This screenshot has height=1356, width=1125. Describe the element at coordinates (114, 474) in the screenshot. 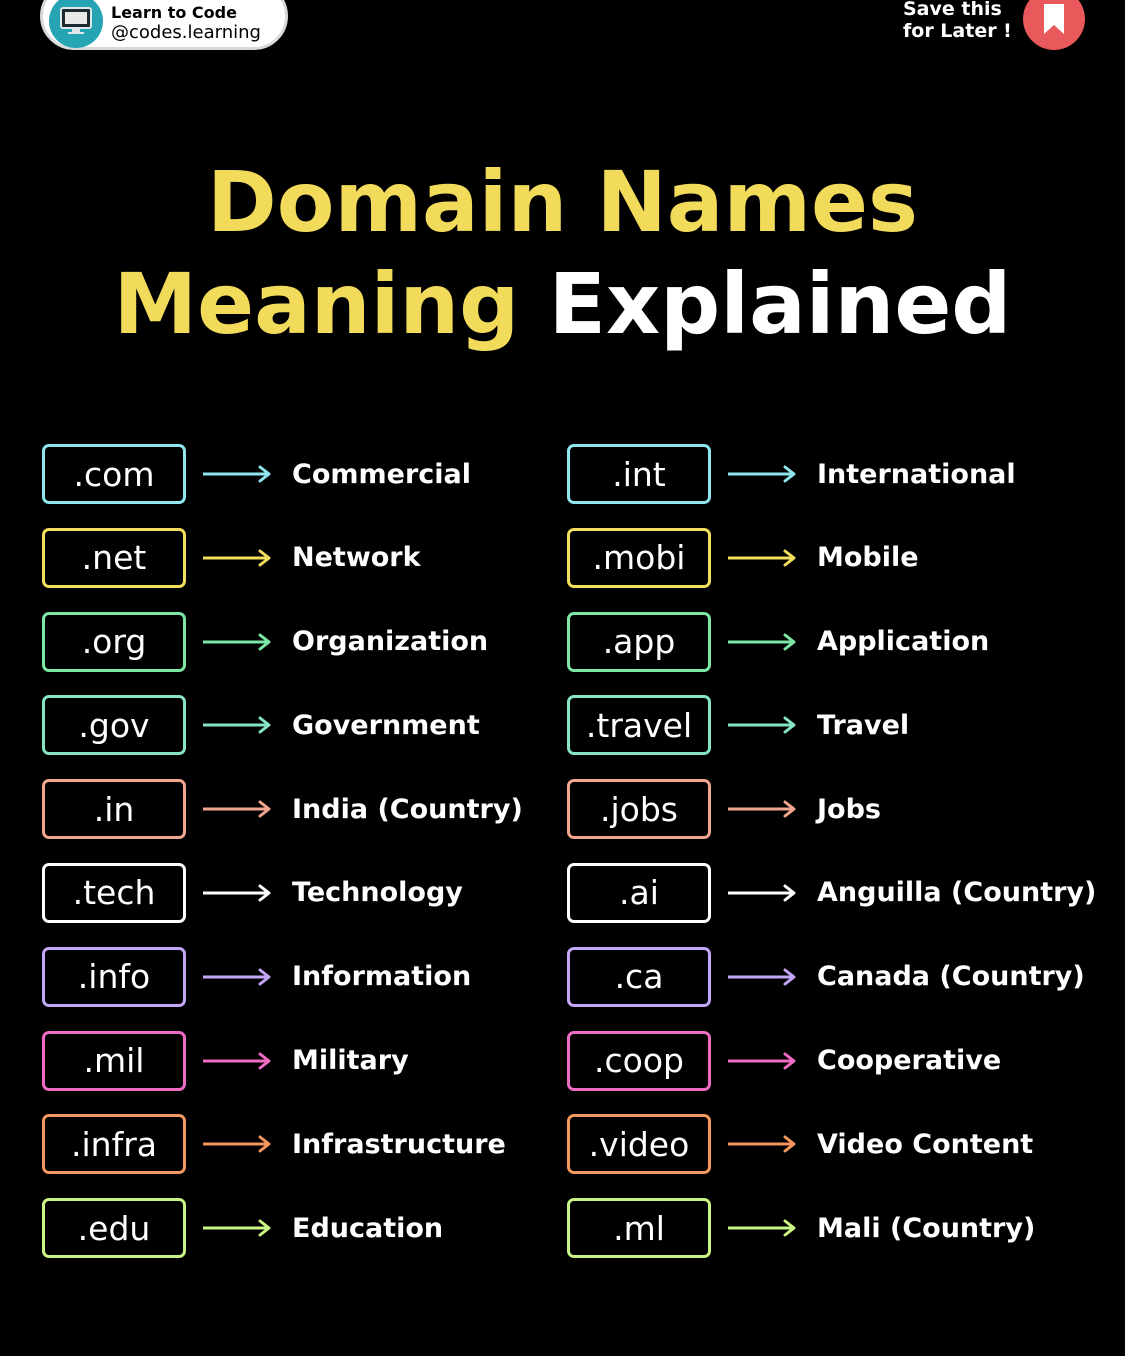

I see `tld-box: .com` at that location.